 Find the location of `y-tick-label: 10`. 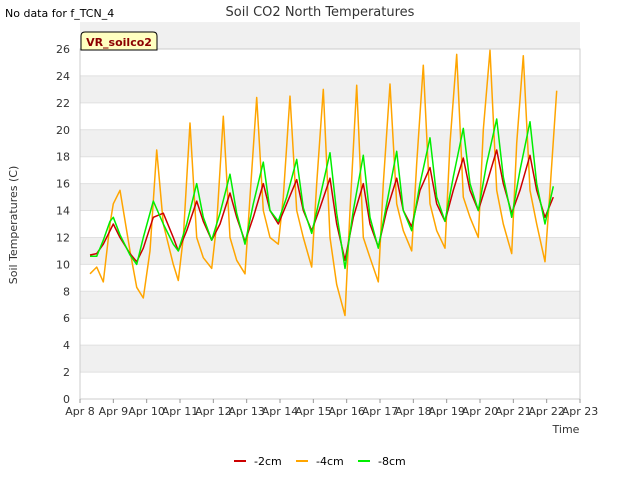

y-tick-label: 10 is located at coordinates (63, 264).